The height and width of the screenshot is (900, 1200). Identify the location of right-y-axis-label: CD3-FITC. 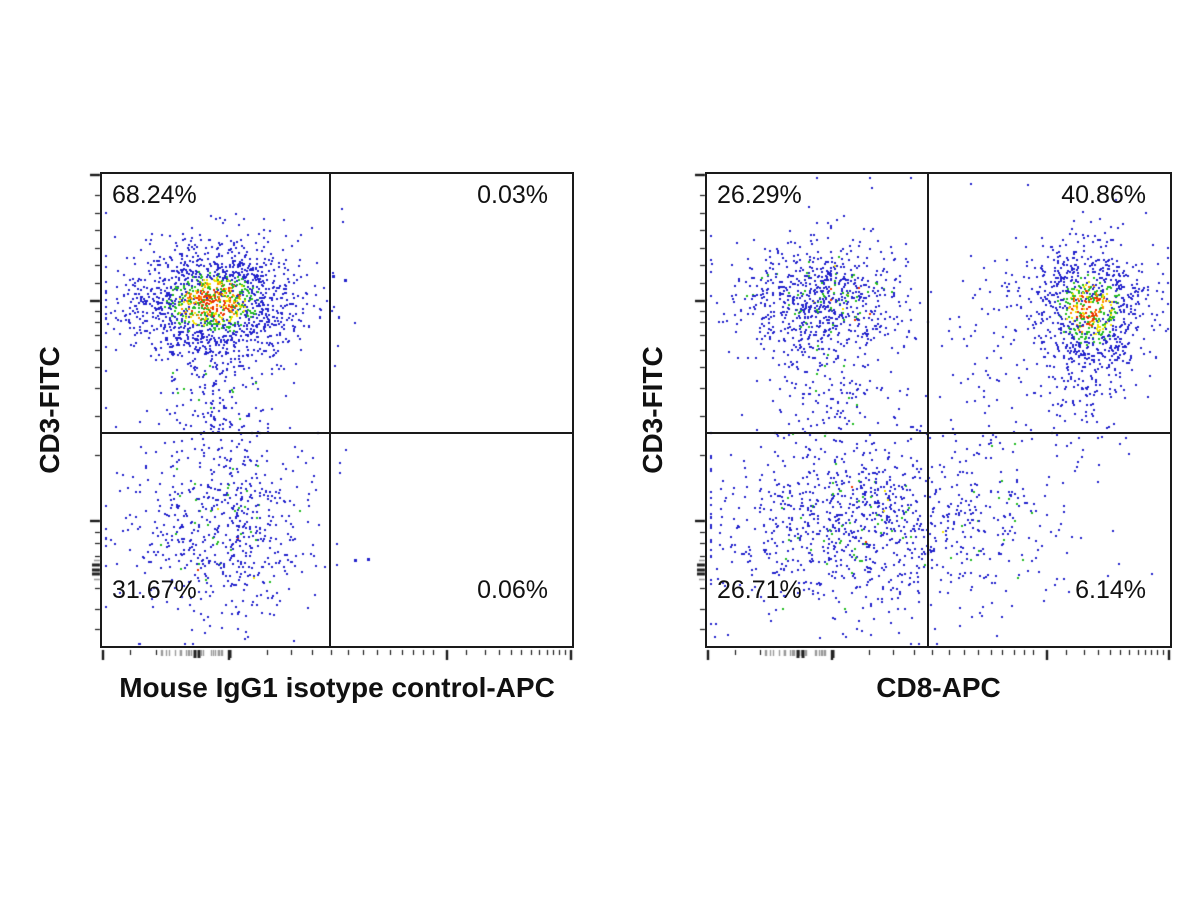
(652, 410).